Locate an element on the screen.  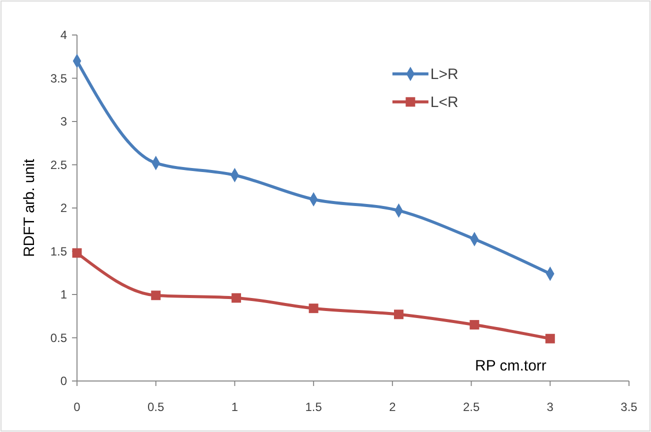
x-tick-label: 0.5 is located at coordinates (156, 407).